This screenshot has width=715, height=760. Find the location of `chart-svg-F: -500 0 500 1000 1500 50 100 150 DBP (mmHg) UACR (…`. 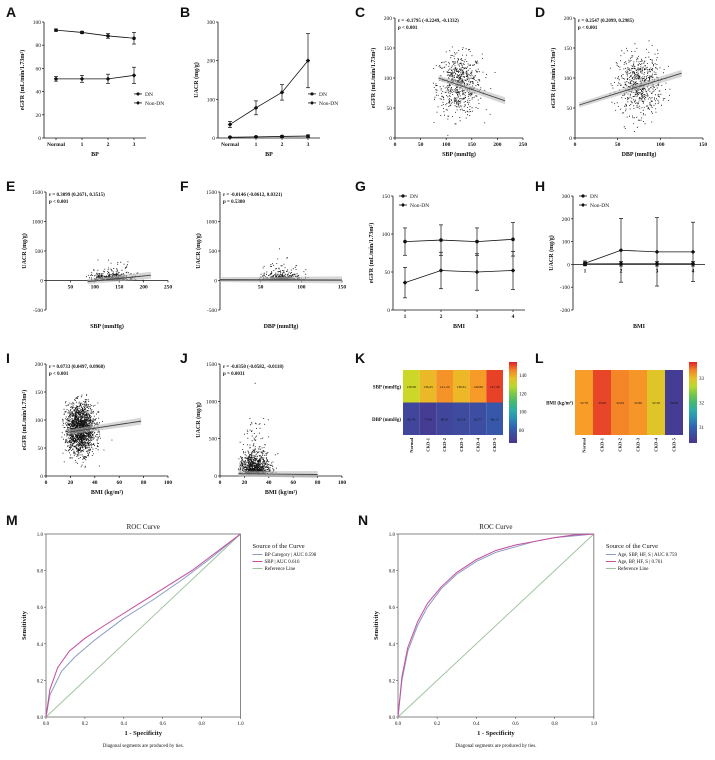

chart-svg-F: -500 0 500 1000 1500 50 100 150 DBP (mmHg) UACR (… is located at coordinates (270, 260).